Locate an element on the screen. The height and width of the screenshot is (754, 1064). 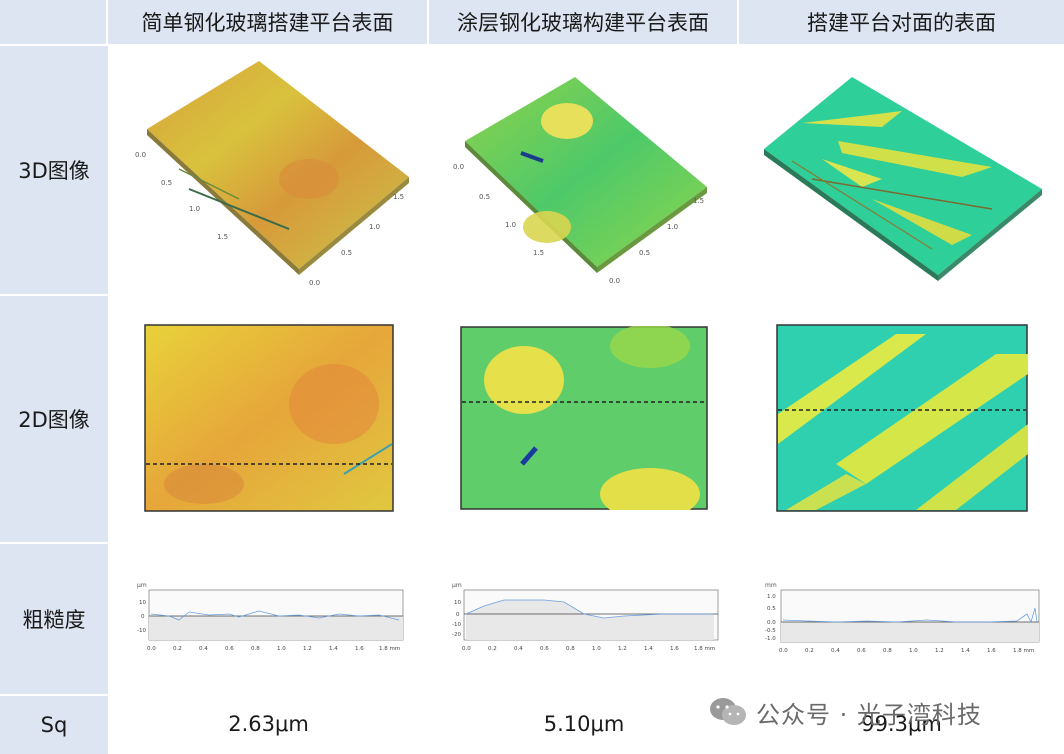
row-label-3d: 3D图像 is located at coordinates (54, 169).